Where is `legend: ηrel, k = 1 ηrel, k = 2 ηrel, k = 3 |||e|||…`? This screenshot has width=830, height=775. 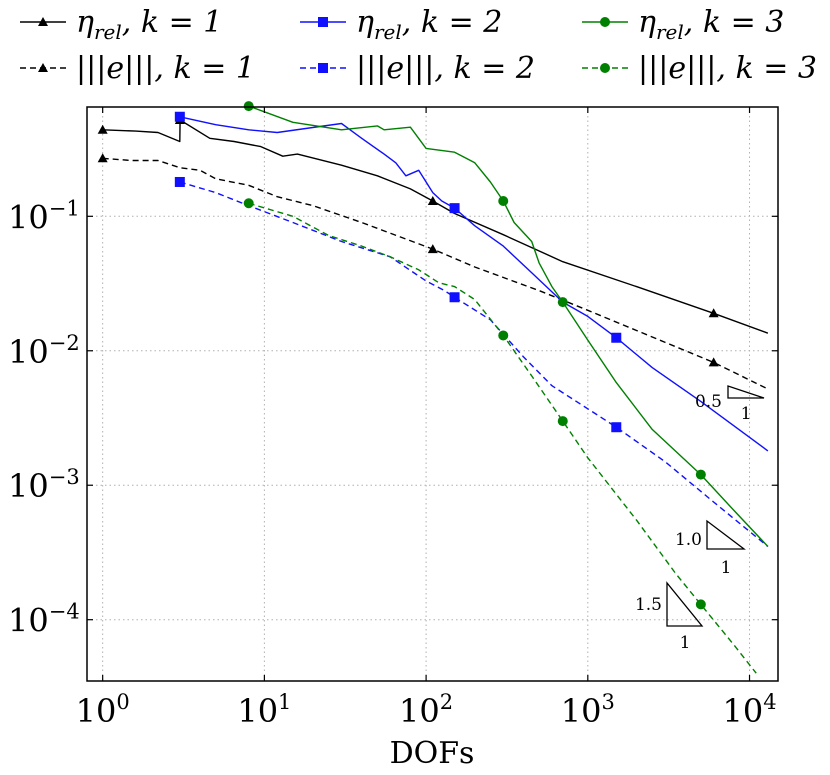 legend: ηrel, k = 1 ηrel, k = 2 ηrel, k = 3 |||e|||… is located at coordinates (418, 45).